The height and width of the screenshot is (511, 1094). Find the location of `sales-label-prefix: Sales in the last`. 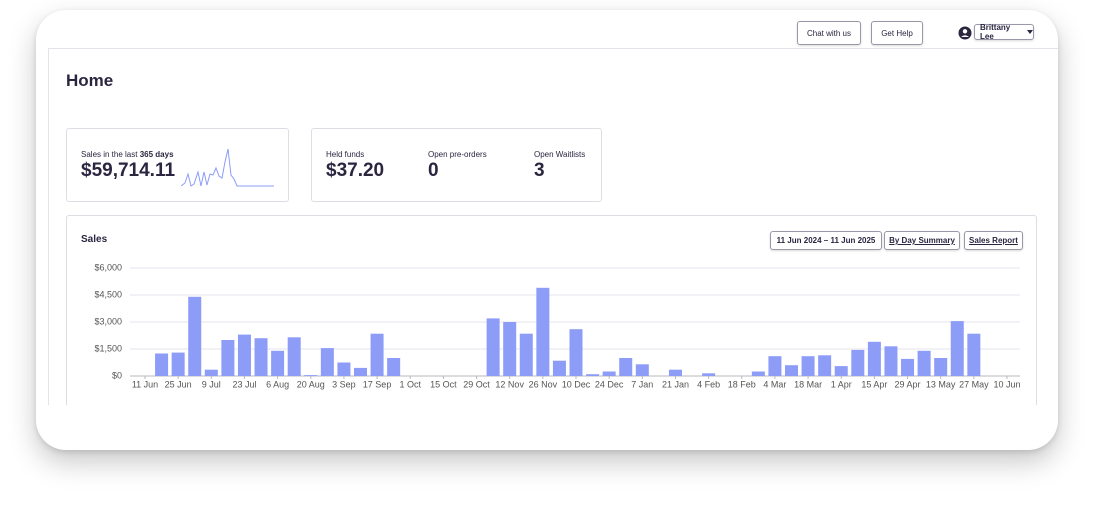

sales-label-prefix: Sales in the last is located at coordinates (109, 154).